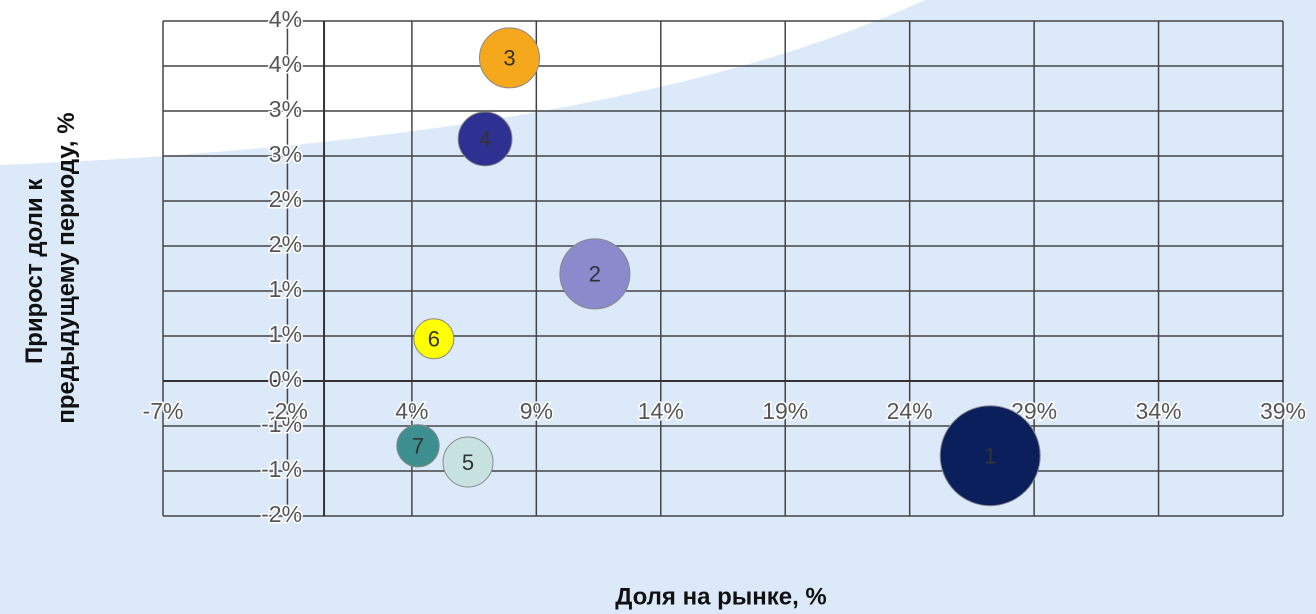 Image resolution: width=1316 pixels, height=614 pixels. I want to click on bubble-label: 7, so click(418, 446).